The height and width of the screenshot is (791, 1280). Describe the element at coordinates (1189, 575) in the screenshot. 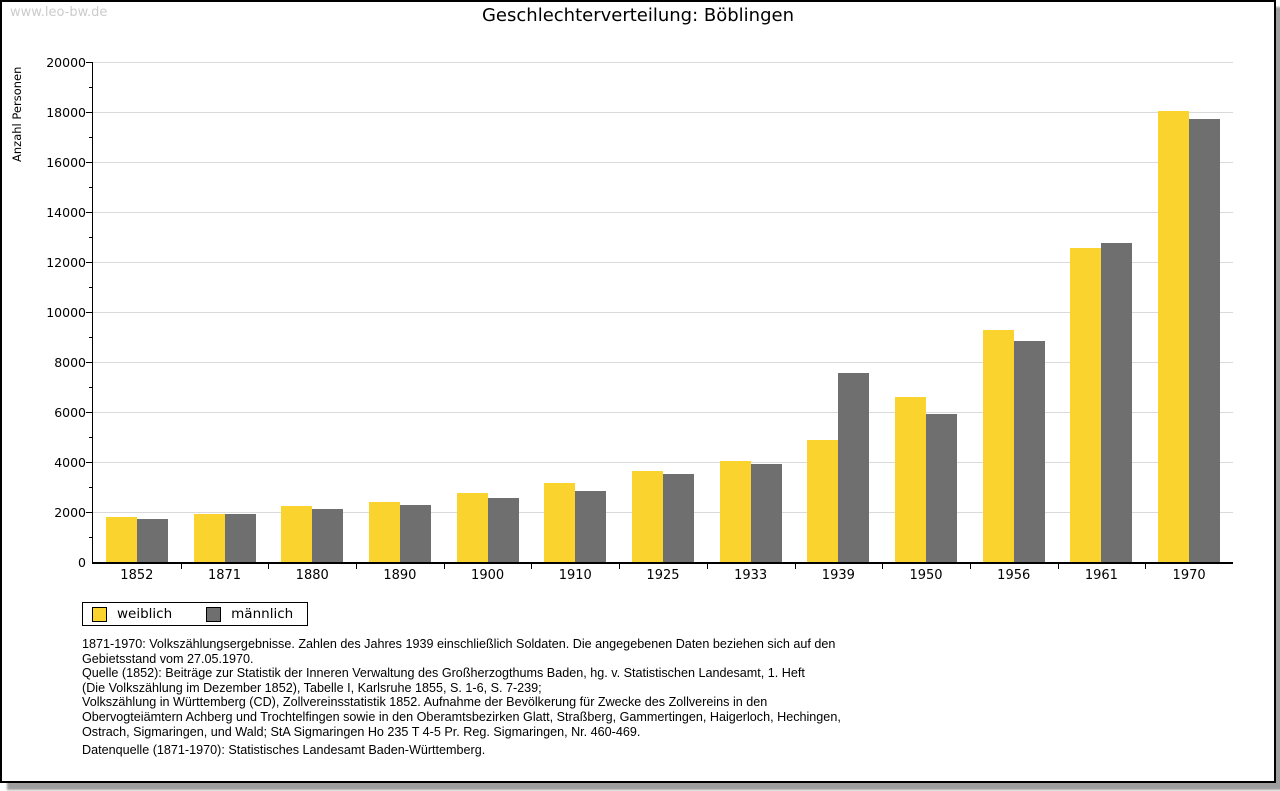

I see `x-tick-label: 1970` at that location.